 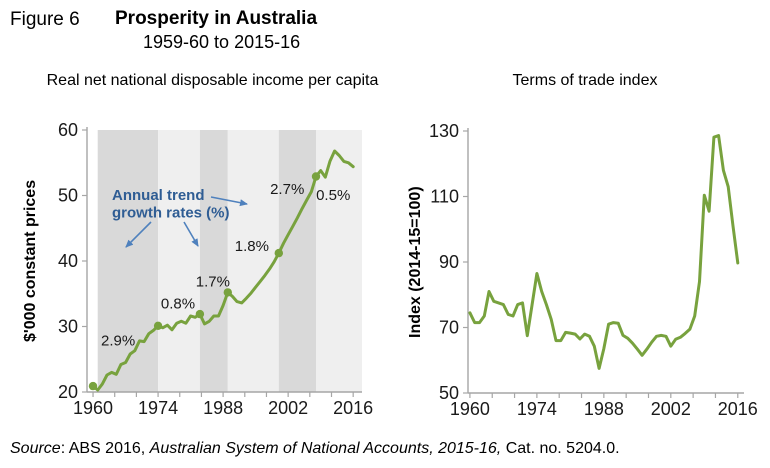 What do you see at coordinates (449, 328) in the screenshot?
I see `y-tick-label: 70` at bounding box center [449, 328].